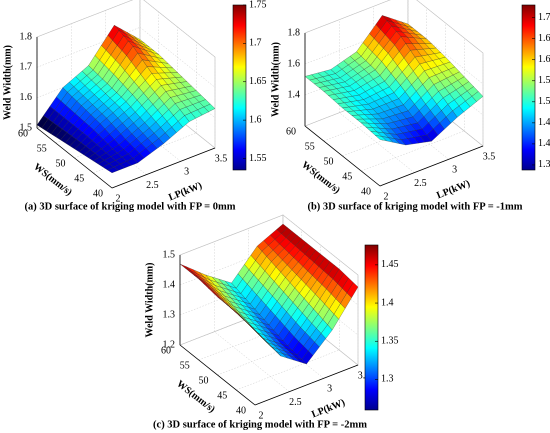 Image resolution: width=550 pixels, height=433 pixels. What do you see at coordinates (258, 81) in the screenshot?
I see `colorbar-tick-label: 1.65` at bounding box center [258, 81].